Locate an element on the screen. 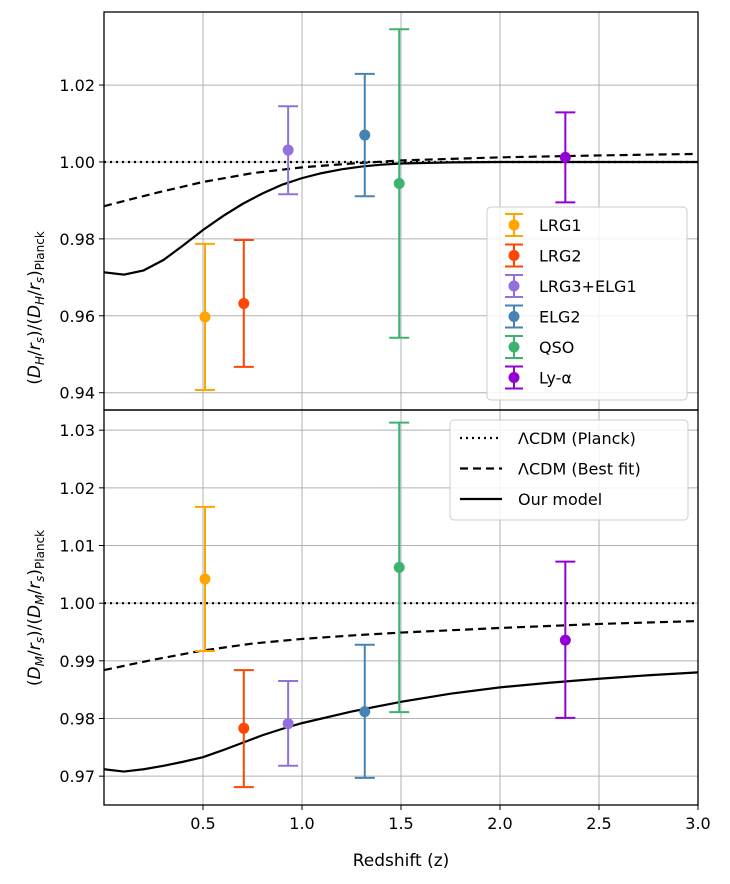 The image size is (730, 884). bottom-legend: ΛCDM (Planck) ΛCDM (Best fit) Our model is located at coordinates (569, 470).